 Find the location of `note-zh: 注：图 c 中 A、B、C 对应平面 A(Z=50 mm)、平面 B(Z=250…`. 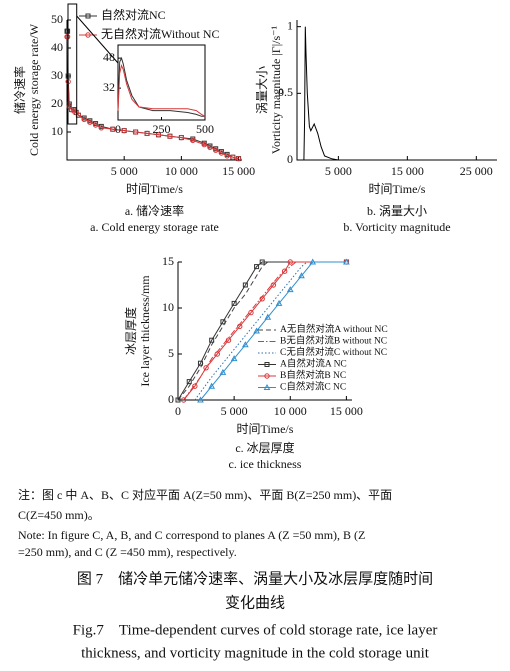

note-zh: 注：图 c 中 A、B、C 对应平面 A(Z=50 mm)、平面 B(Z=250… is located at coordinates (205, 494).